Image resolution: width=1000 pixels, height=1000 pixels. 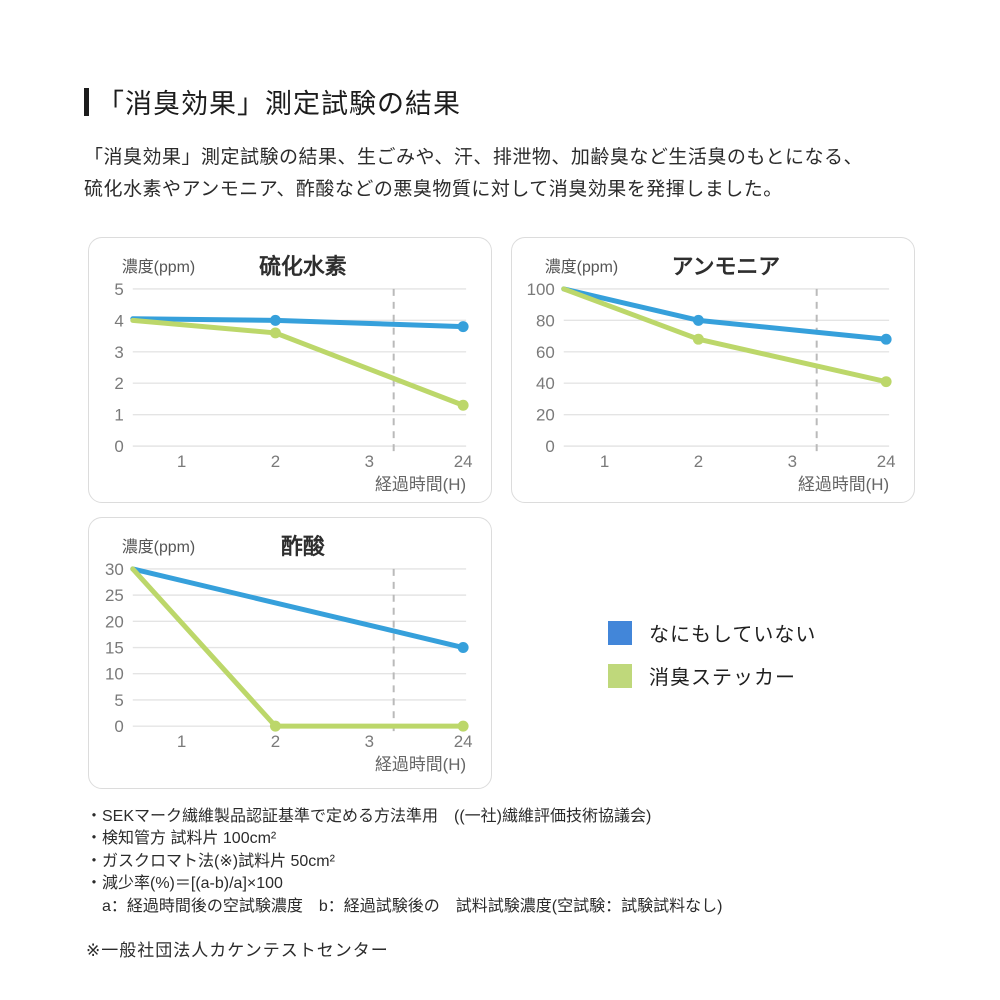 What do you see at coordinates (210, 861) in the screenshot?
I see `footnote-line: ・ガスクロマト法(※)試料片 50cm²` at bounding box center [210, 861].